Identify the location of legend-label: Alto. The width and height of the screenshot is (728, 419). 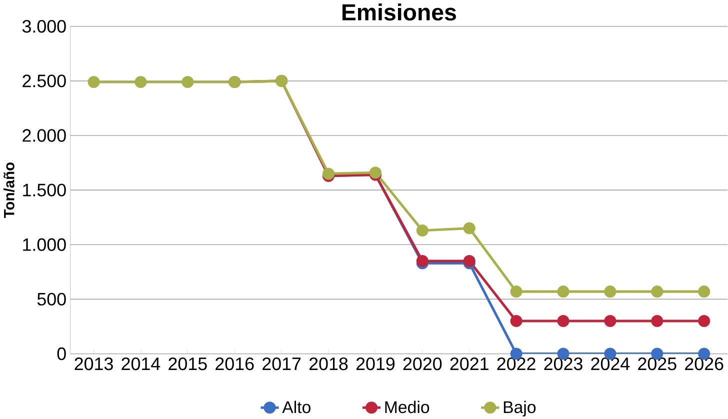
(296, 407).